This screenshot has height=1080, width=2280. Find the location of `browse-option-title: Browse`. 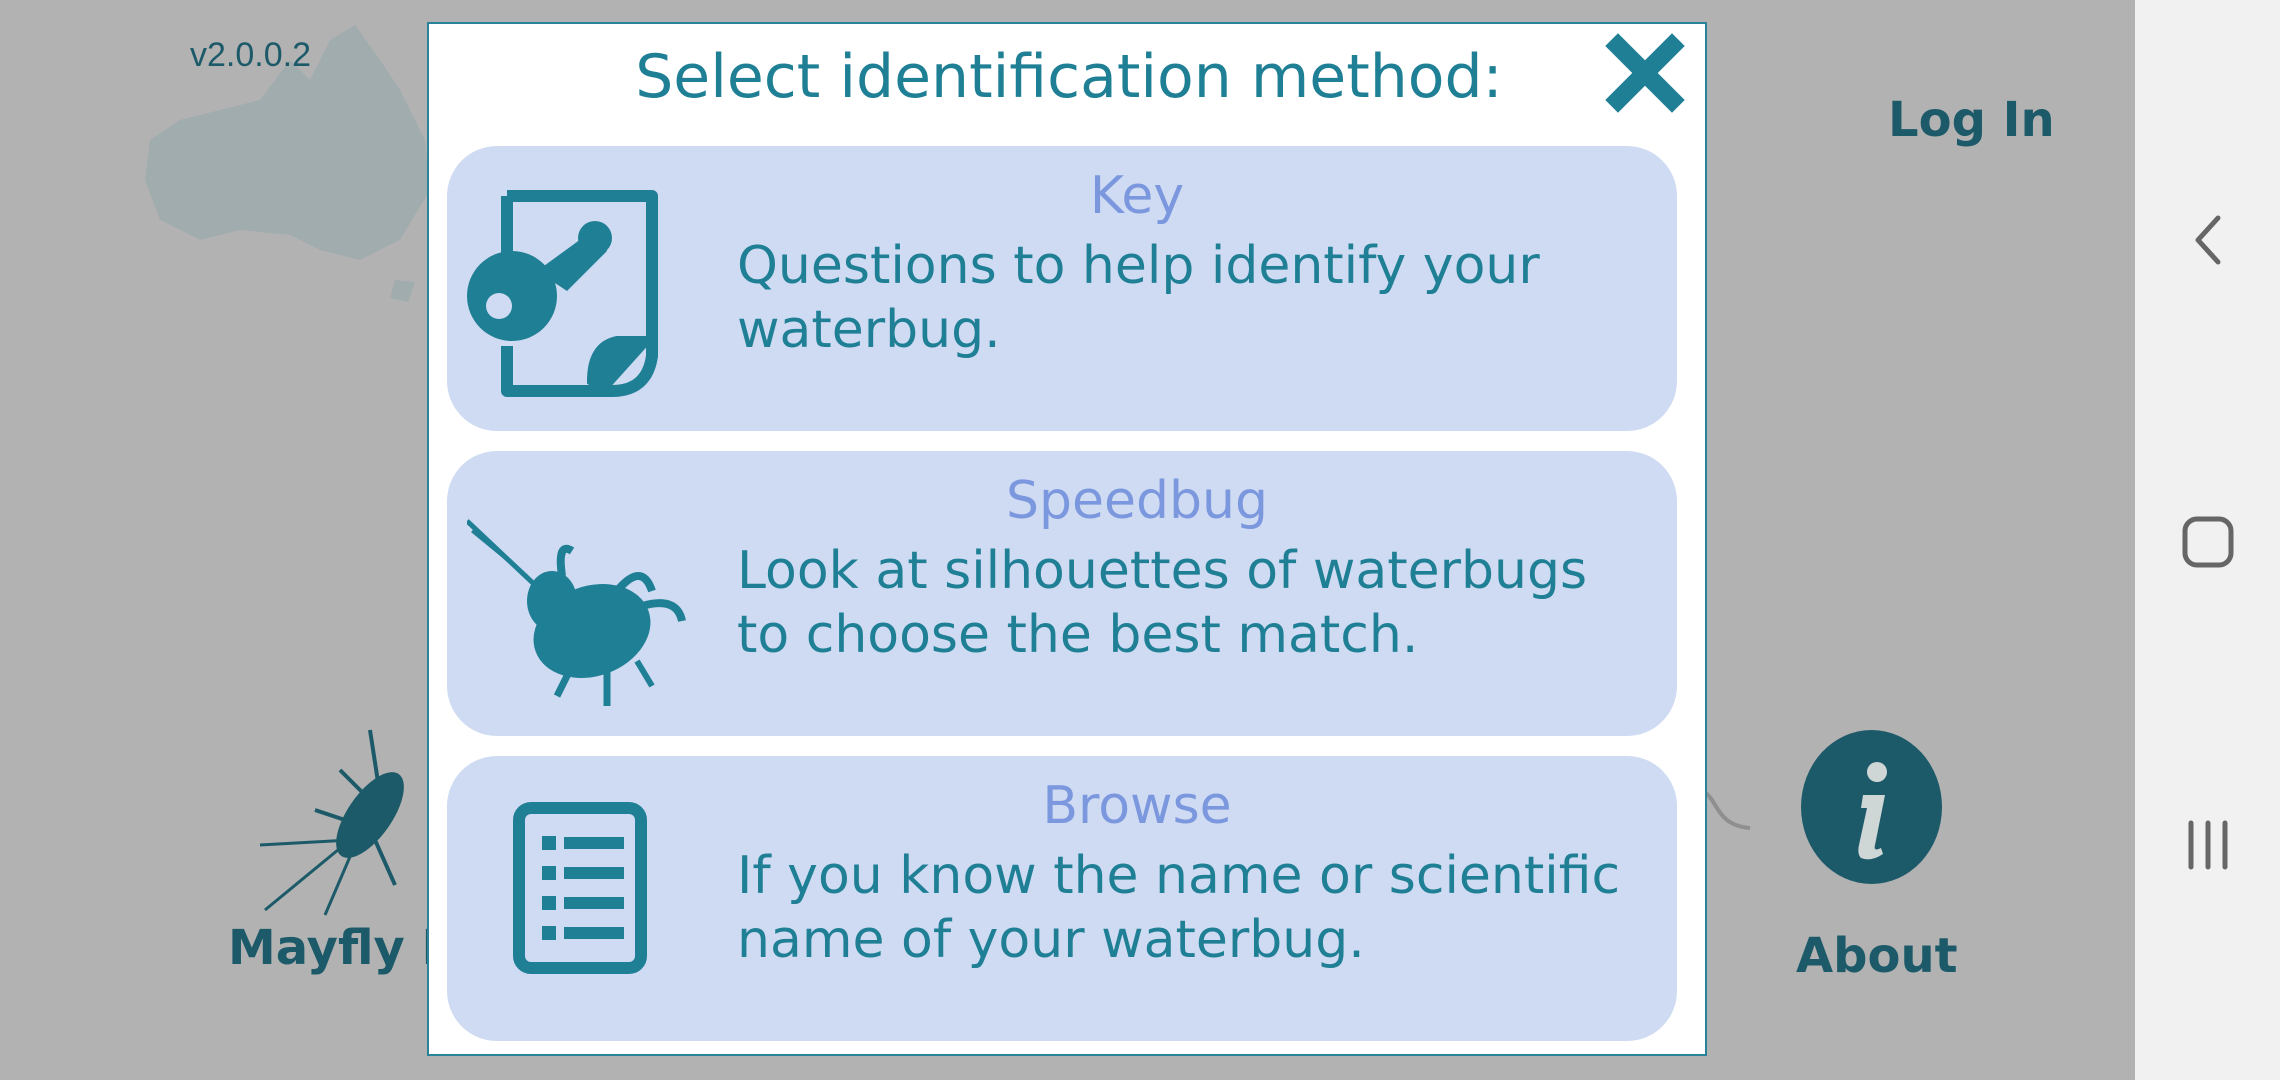

browse-option-title: Browse is located at coordinates (1137, 806).